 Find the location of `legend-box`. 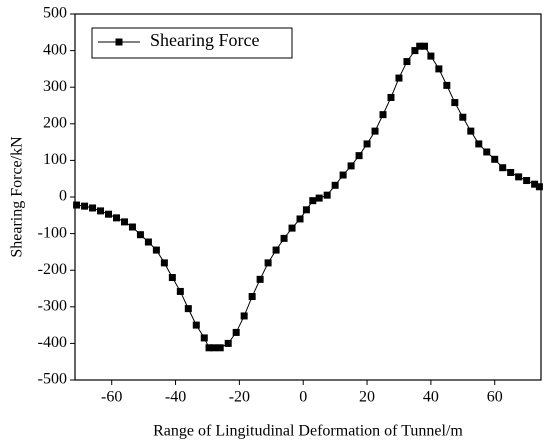

legend-box is located at coordinates (192, 43).